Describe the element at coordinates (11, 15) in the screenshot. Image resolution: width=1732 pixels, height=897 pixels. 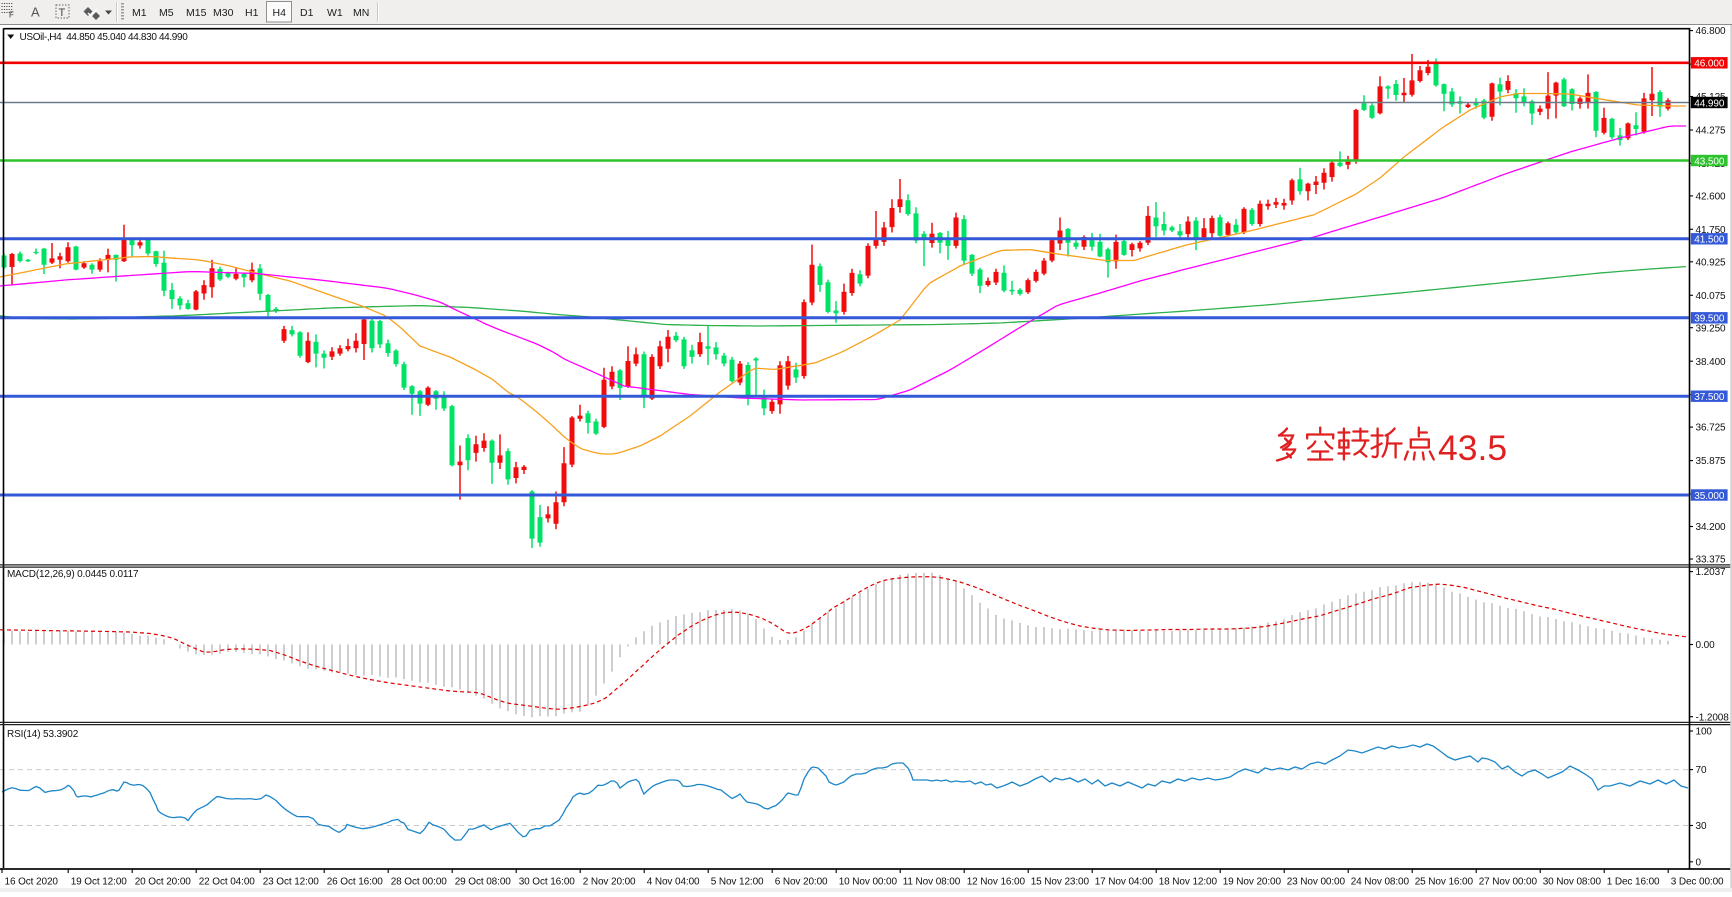
I see `svg-text: F` at that location.